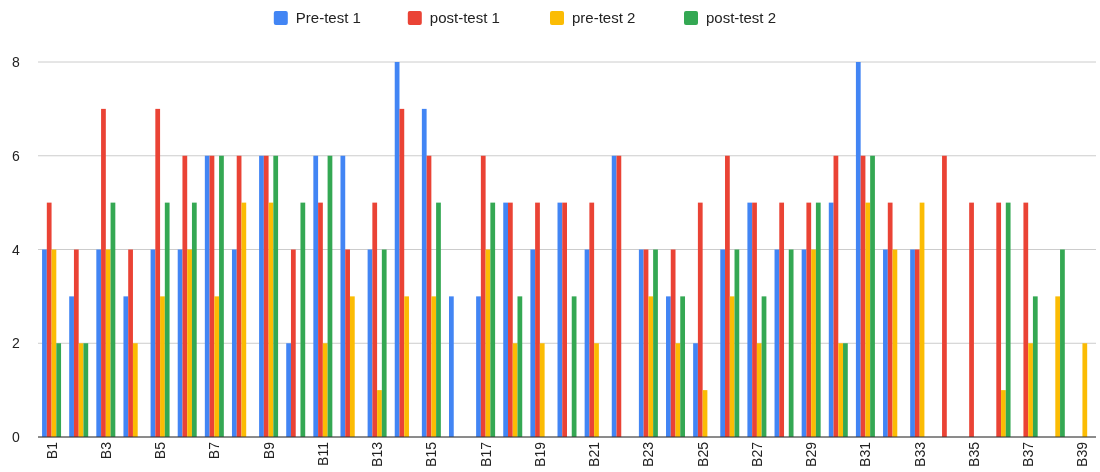 The height and width of the screenshot is (472, 1100). What do you see at coordinates (214, 450) in the screenshot?
I see `x-tick-label: B7` at bounding box center [214, 450].